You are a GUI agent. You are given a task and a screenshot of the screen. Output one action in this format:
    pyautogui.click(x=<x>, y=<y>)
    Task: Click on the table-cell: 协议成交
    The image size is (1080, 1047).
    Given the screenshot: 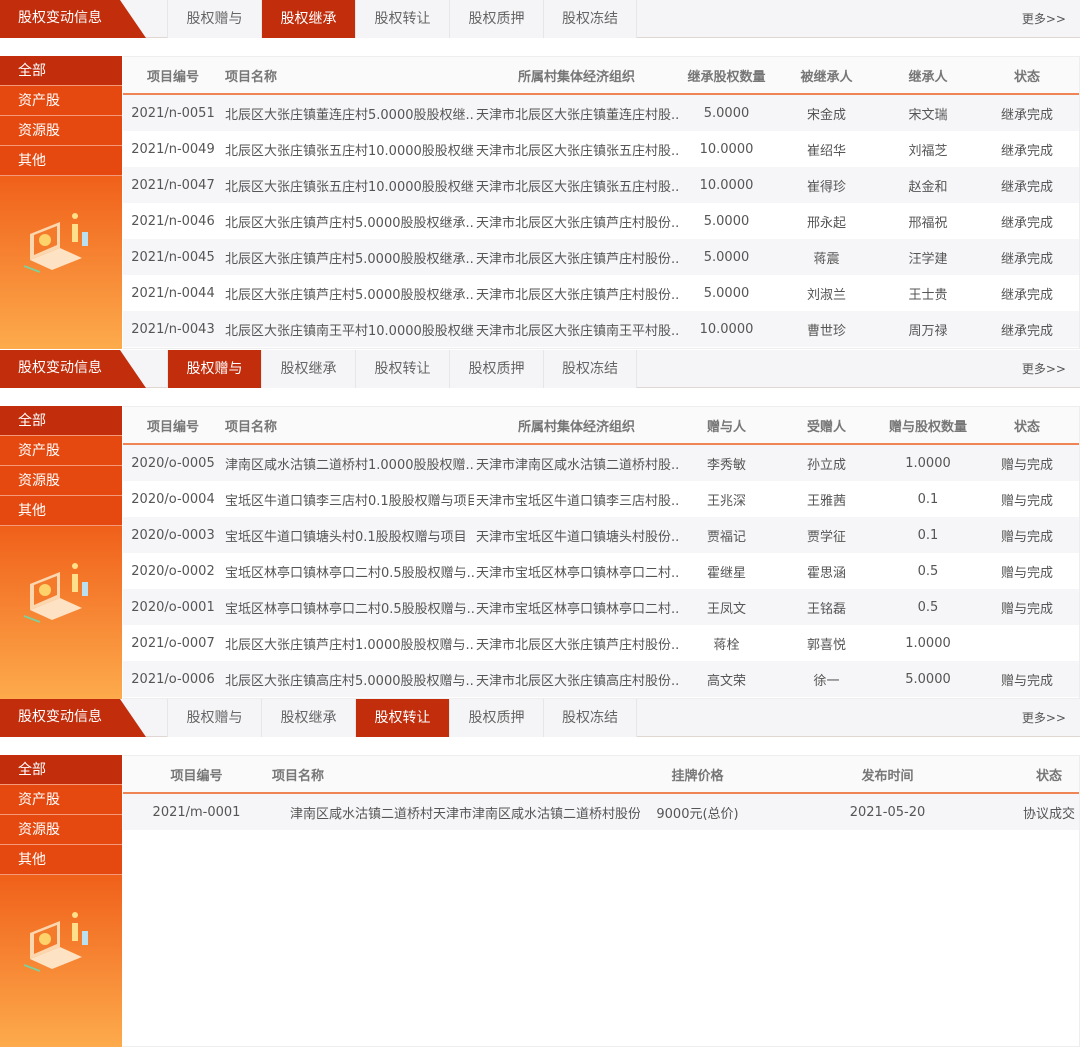 What is the action you would take?
    pyautogui.click(x=1048, y=814)
    